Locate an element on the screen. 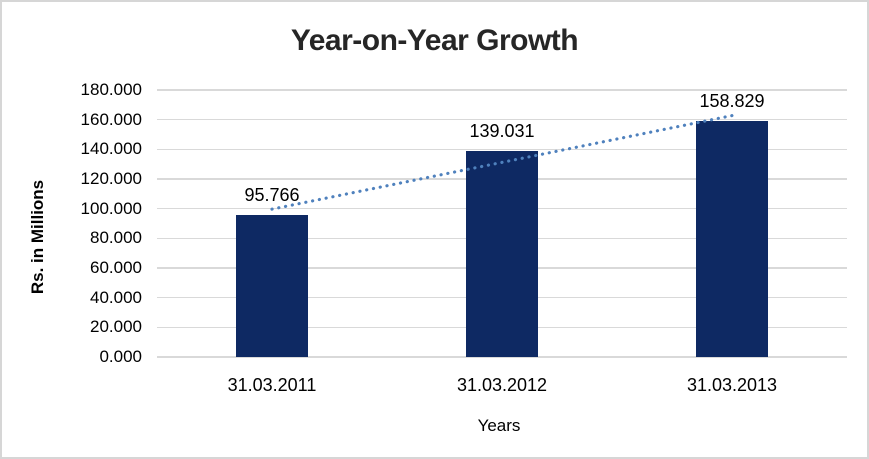 The image size is (869, 459). y-tick-label: 120.000 is located at coordinates (111, 178).